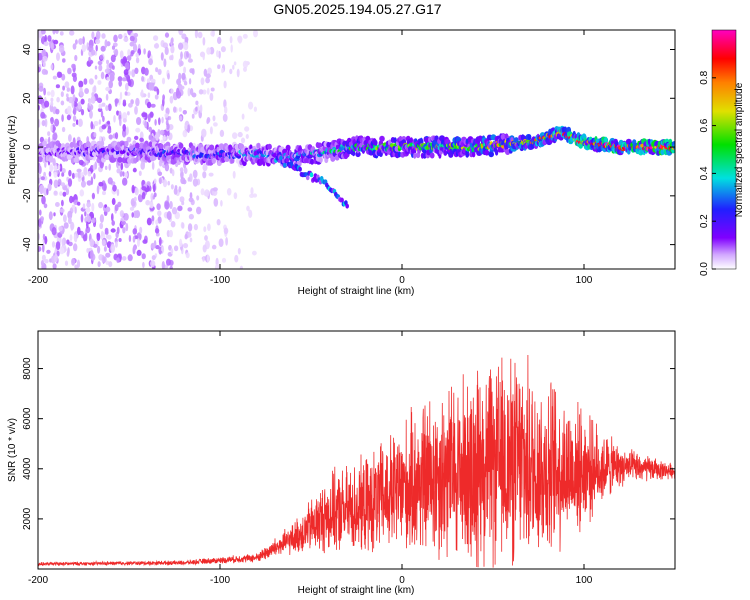 This screenshot has height=600, width=750. I want to click on x-tick-label: -100, so click(220, 580).